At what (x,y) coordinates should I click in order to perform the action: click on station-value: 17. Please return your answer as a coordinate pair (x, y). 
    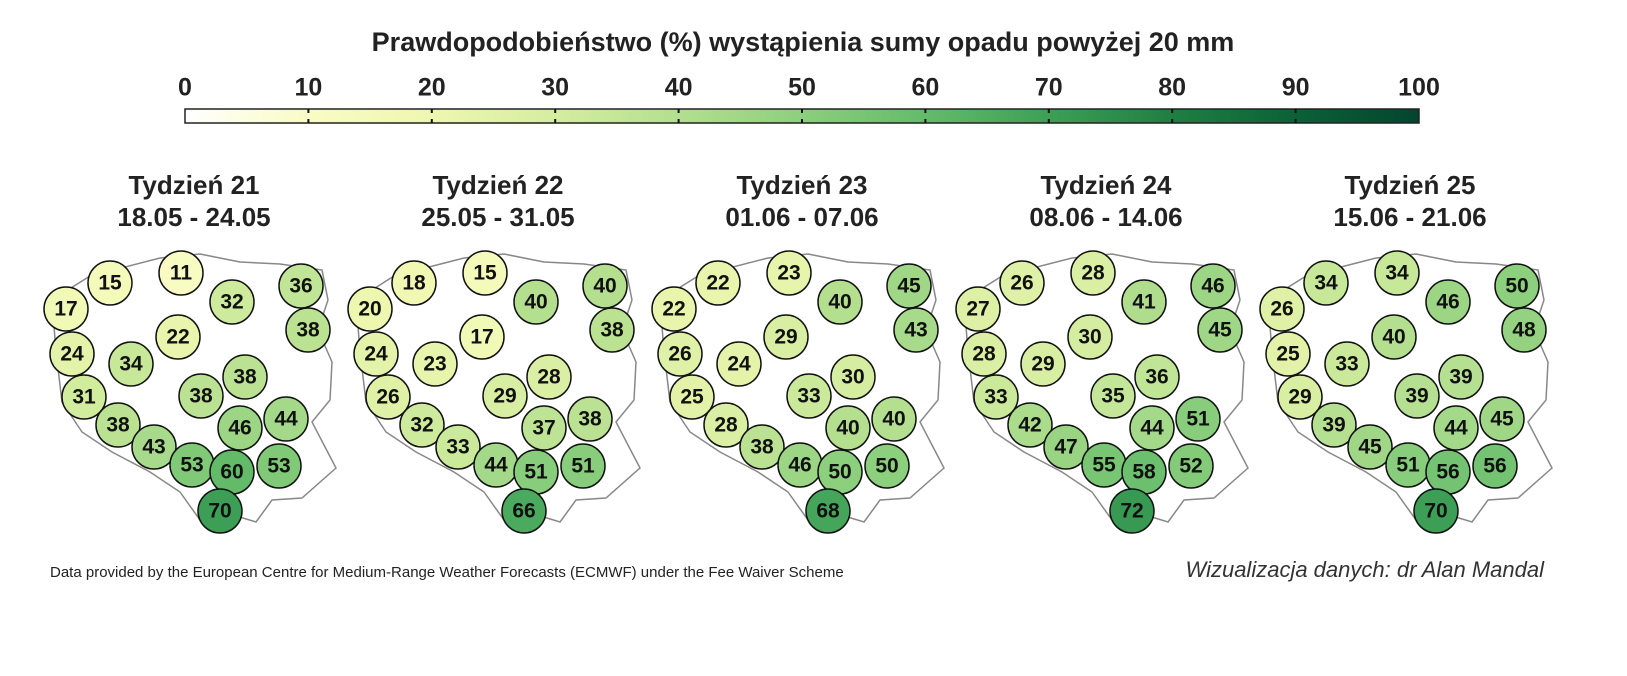
    Looking at the image, I should click on (481, 337).